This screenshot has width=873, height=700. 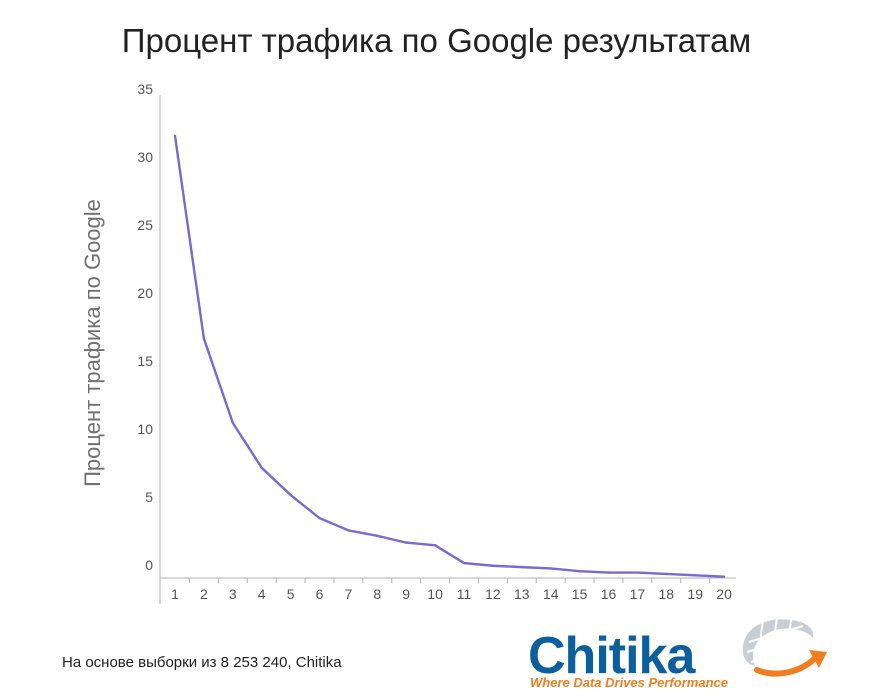 What do you see at coordinates (349, 594) in the screenshot?
I see `x-tick-label: 7` at bounding box center [349, 594].